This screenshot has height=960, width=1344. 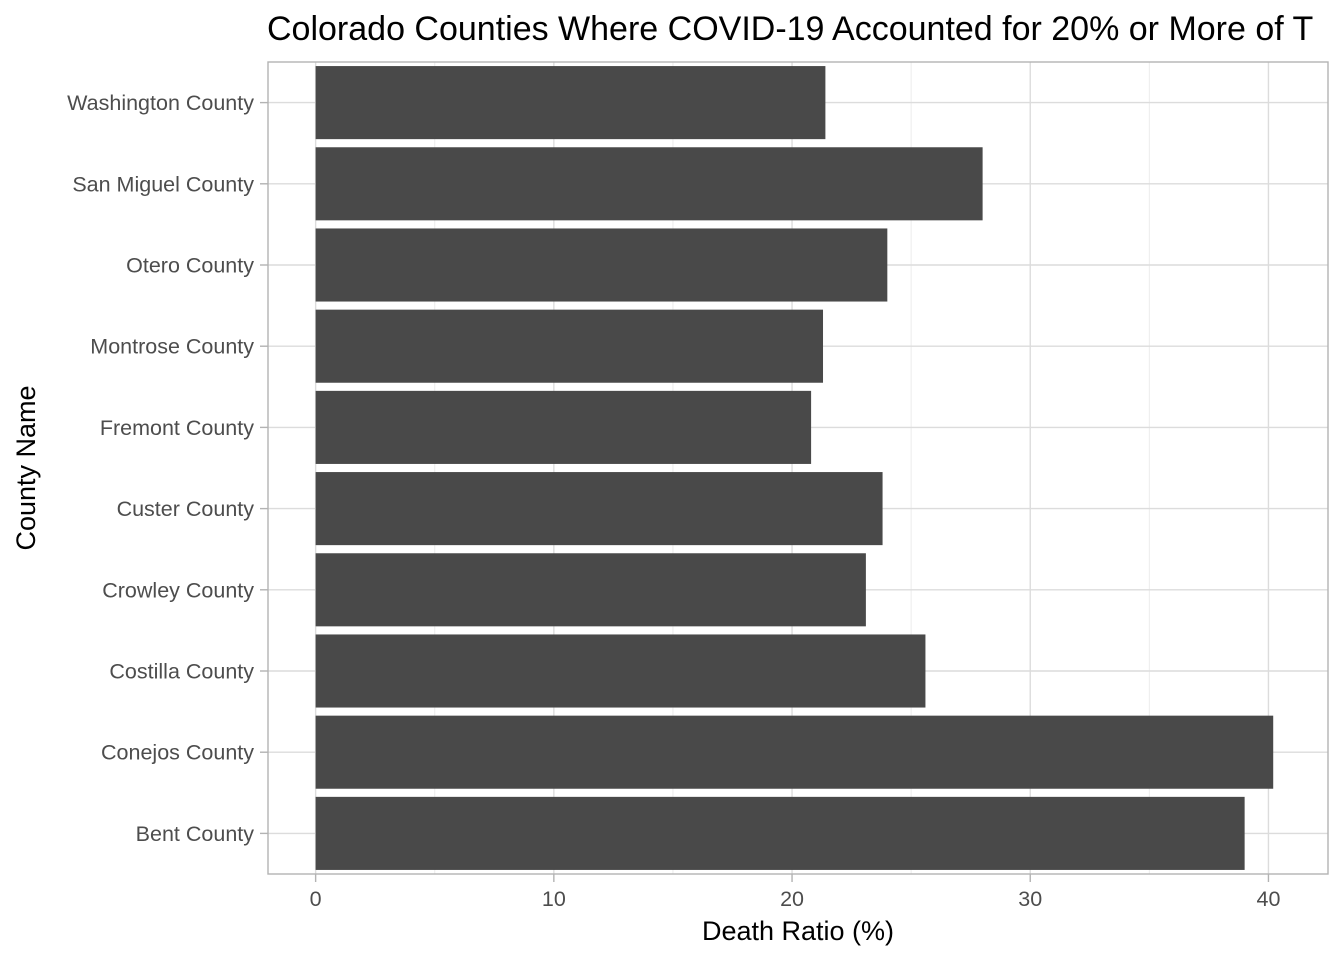 What do you see at coordinates (172, 347) in the screenshot?
I see `y-tick-label: Montrose County` at bounding box center [172, 347].